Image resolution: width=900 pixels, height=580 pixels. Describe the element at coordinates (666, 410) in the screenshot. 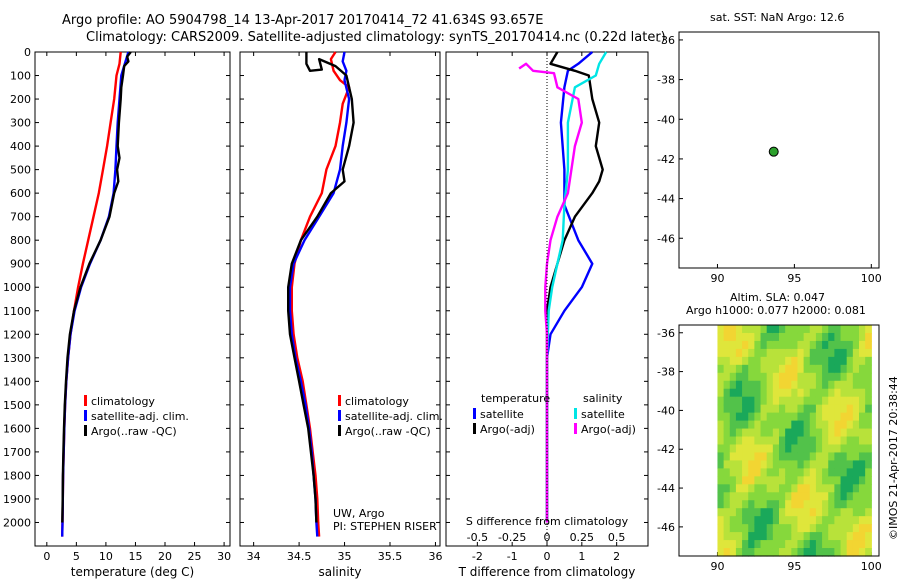

I see `location_sla-ytick-label: -40` at that location.